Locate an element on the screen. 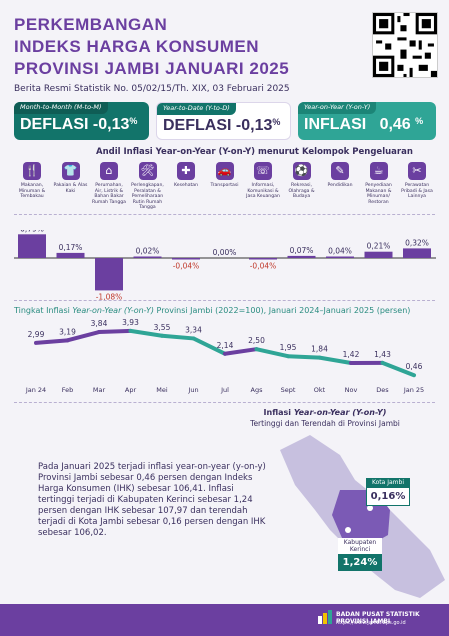 The height and width of the screenshot is (636, 449). bps-logo-icon is located at coordinates (325, 617).